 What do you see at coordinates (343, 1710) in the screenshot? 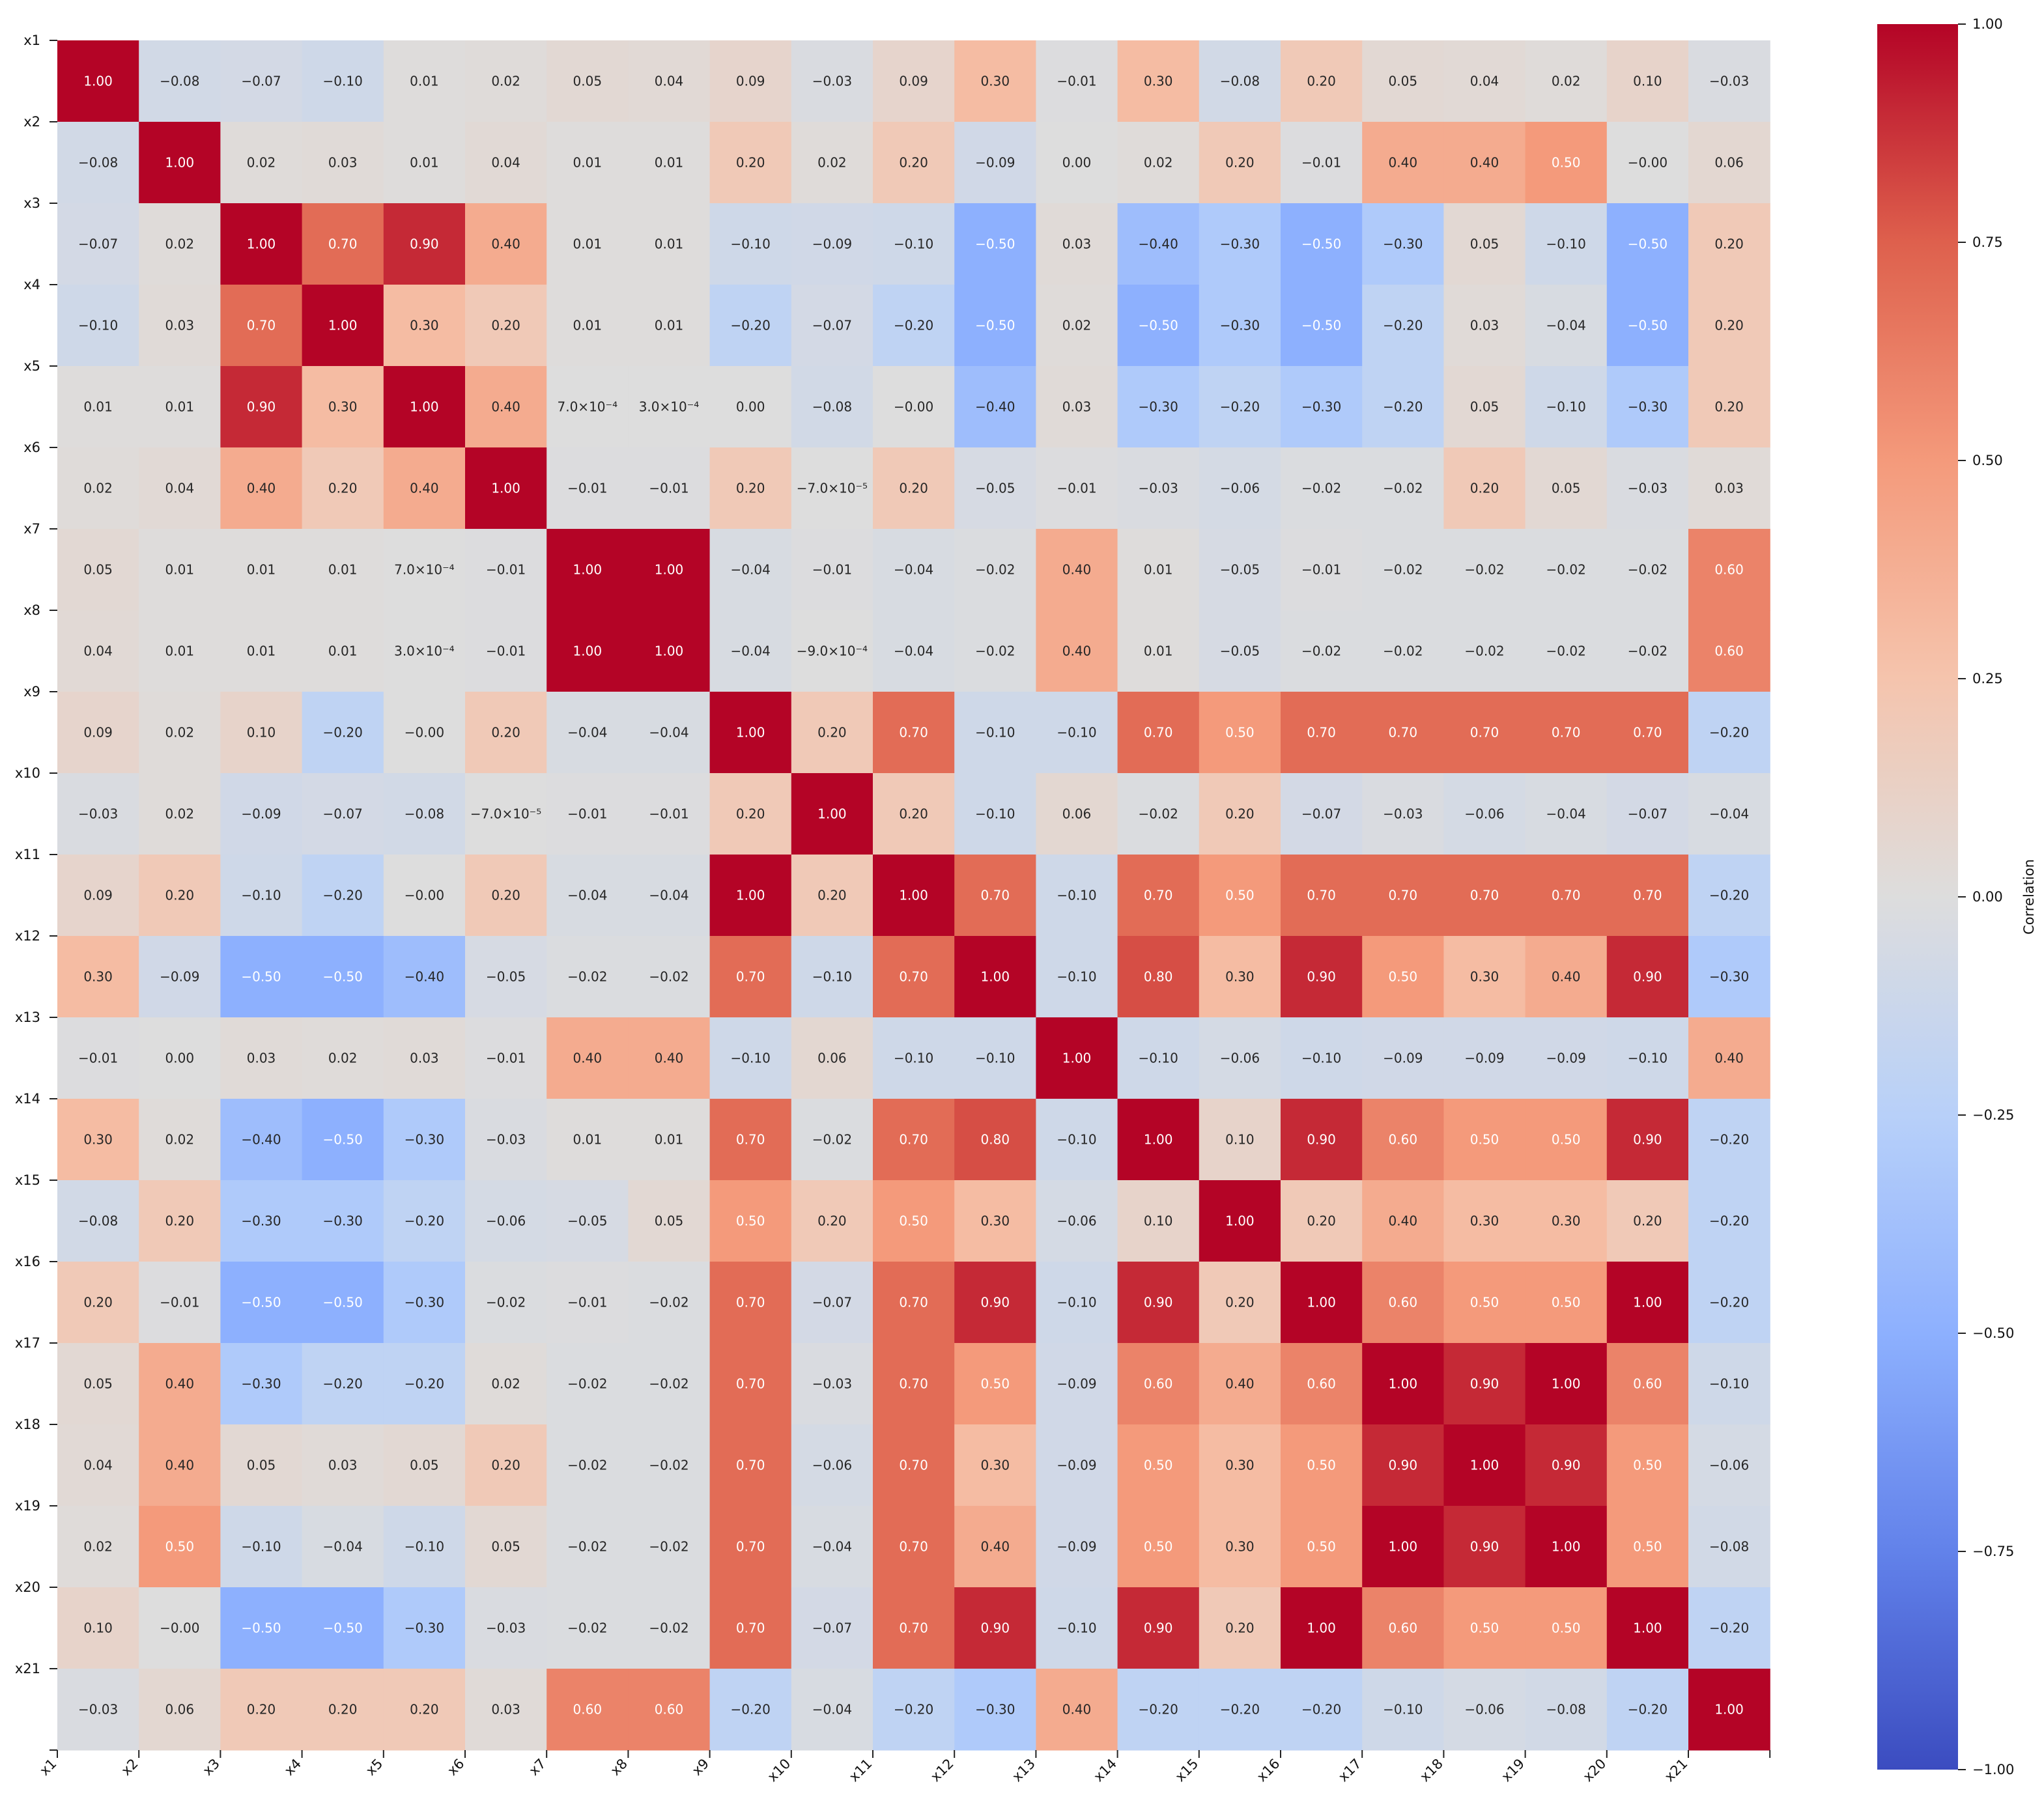
I see `cell-value-label: 0.20` at bounding box center [343, 1710].